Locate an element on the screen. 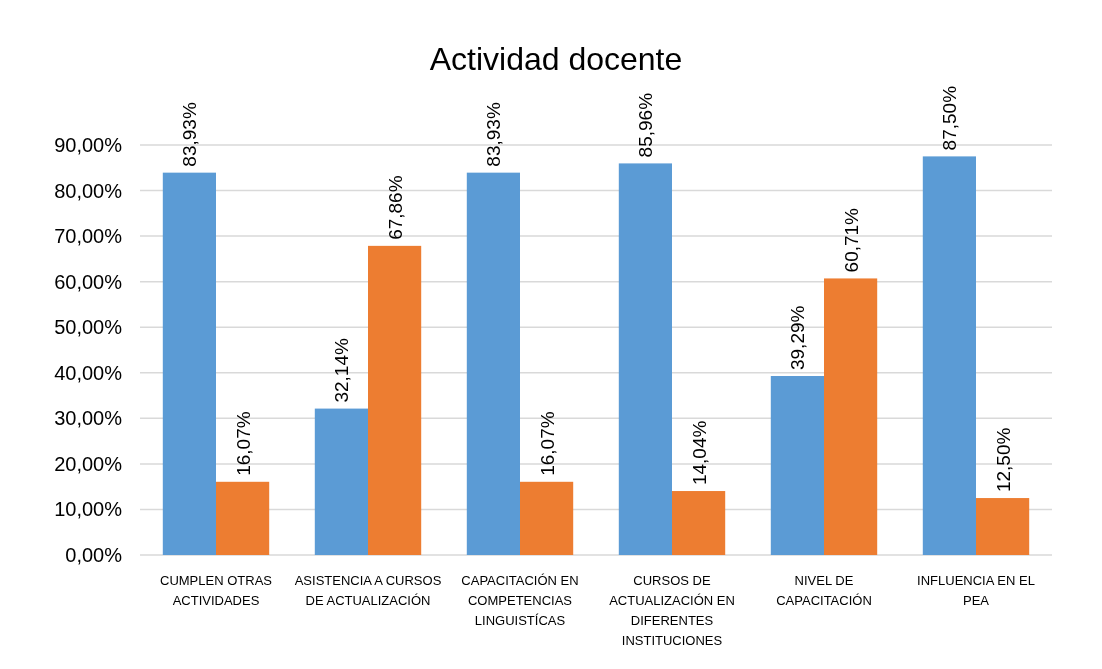 Image resolution: width=1102 pixels, height=669 pixels. y-tick-label: 60,00% is located at coordinates (88, 281).